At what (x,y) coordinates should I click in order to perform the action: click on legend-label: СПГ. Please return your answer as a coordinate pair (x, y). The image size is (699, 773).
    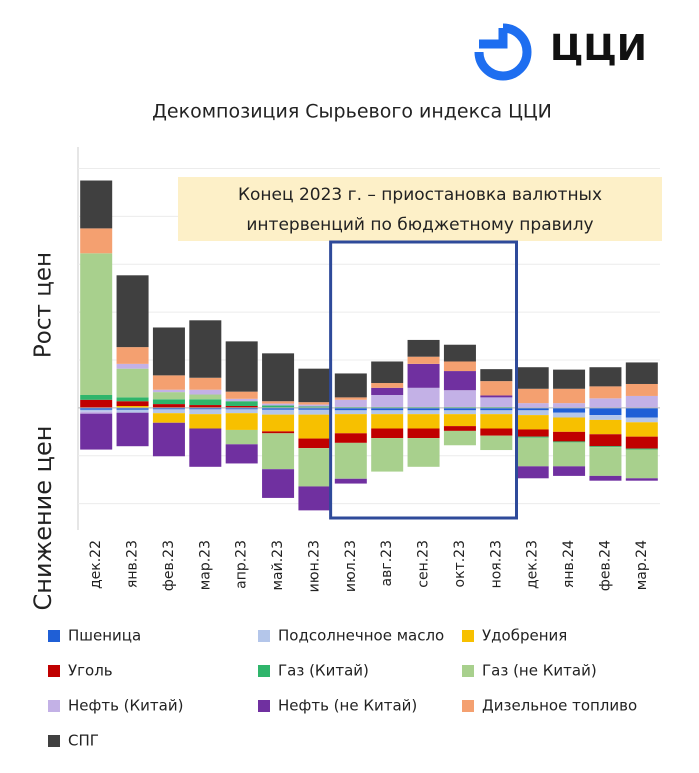
    Looking at the image, I should click on (83, 741).